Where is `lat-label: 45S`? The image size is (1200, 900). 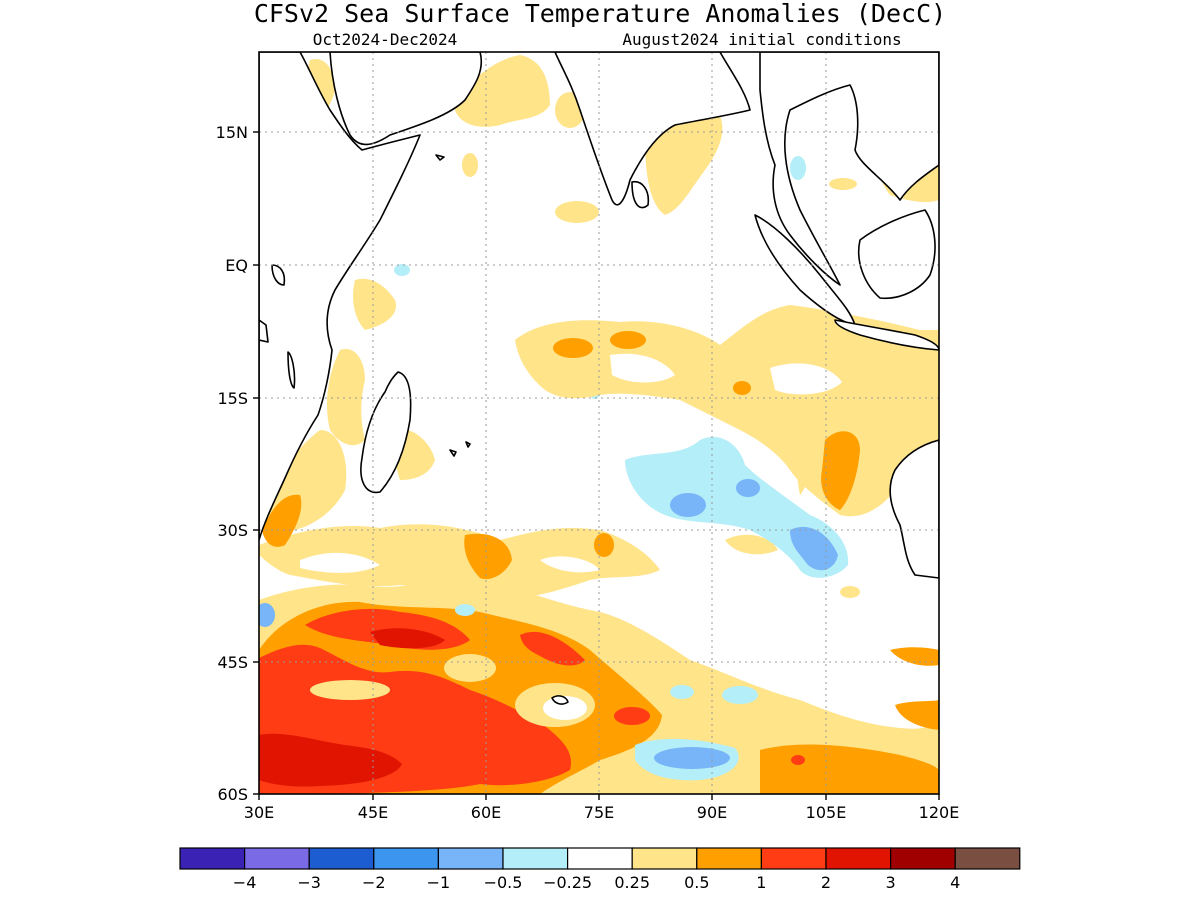 lat-label: 45S is located at coordinates (232, 662).